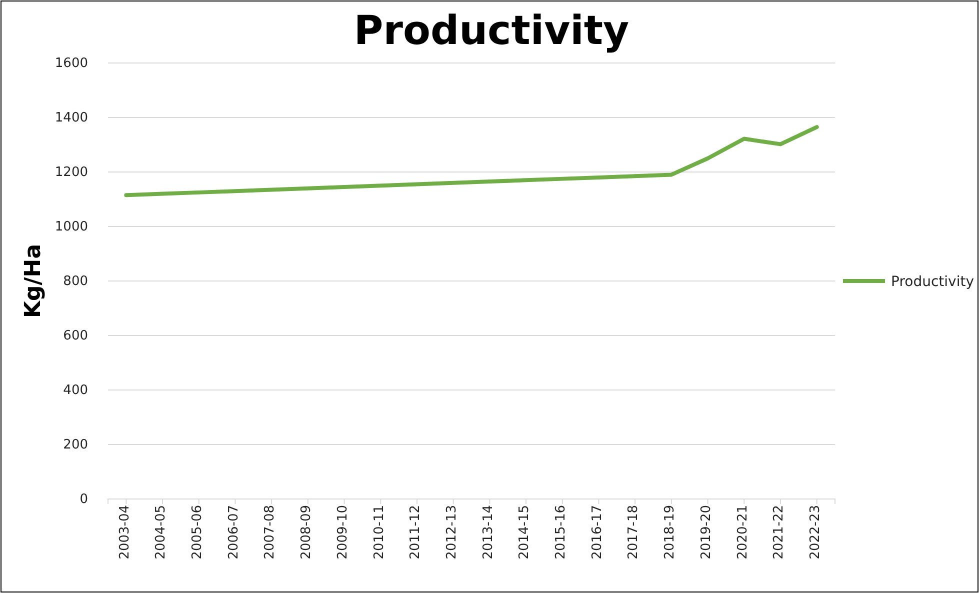 The height and width of the screenshot is (593, 979). Describe the element at coordinates (75, 390) in the screenshot. I see `y-tick-label: 400` at that location.